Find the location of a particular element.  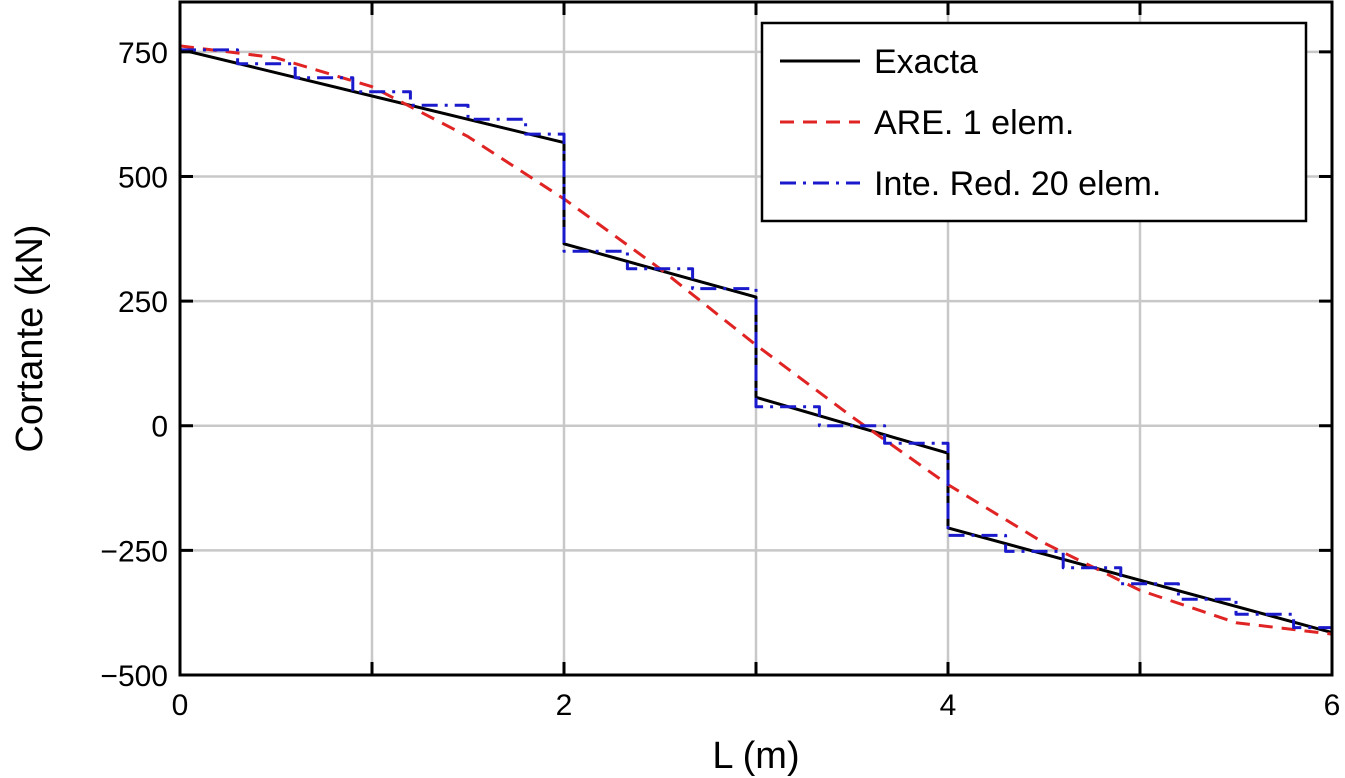

y-tick-label: 250 is located at coordinates (143, 302).